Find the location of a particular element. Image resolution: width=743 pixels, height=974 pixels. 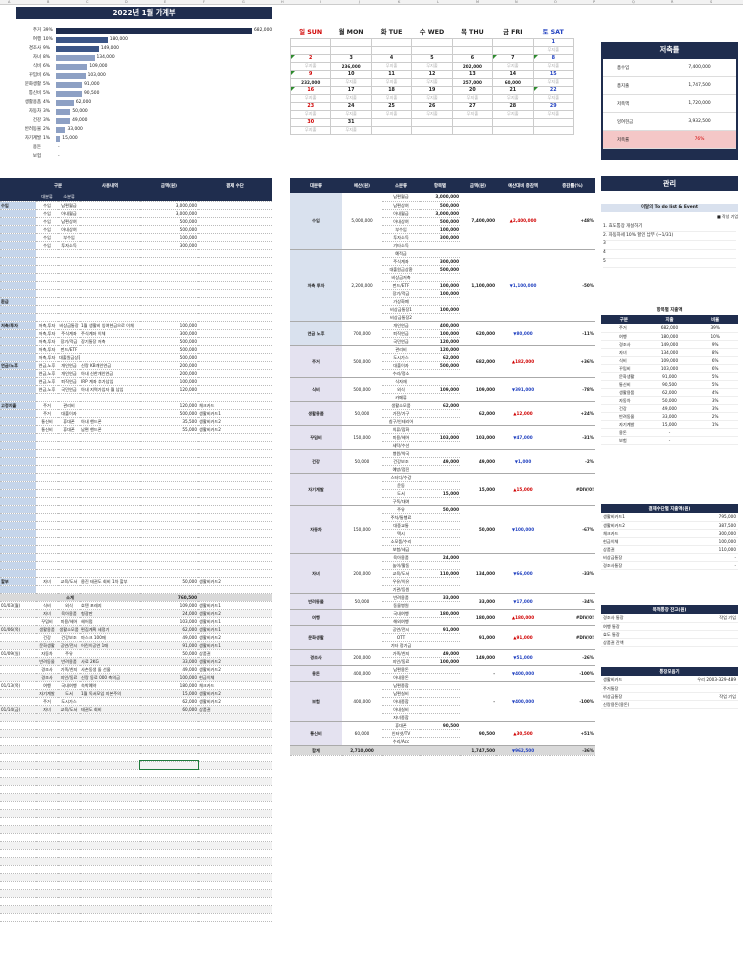

column-letter: N is located at coordinates (516, 2).